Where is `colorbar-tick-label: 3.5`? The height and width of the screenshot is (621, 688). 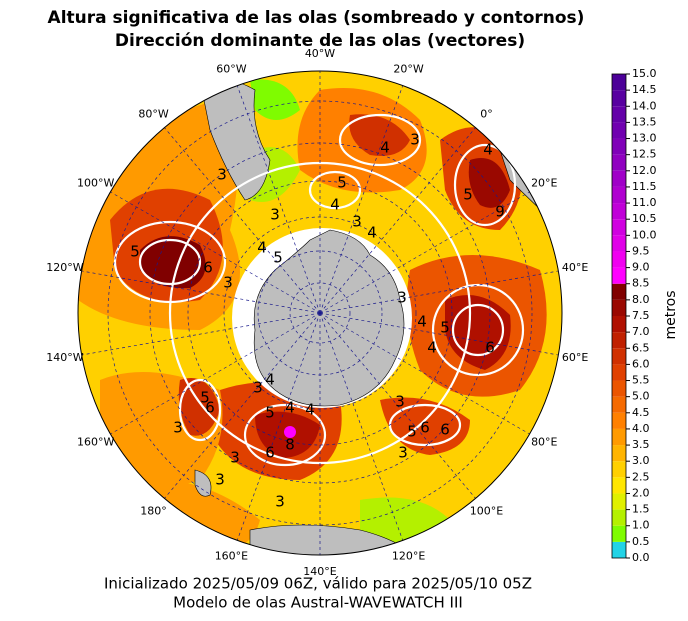 colorbar-tick-label: 3.5 is located at coordinates (641, 444).